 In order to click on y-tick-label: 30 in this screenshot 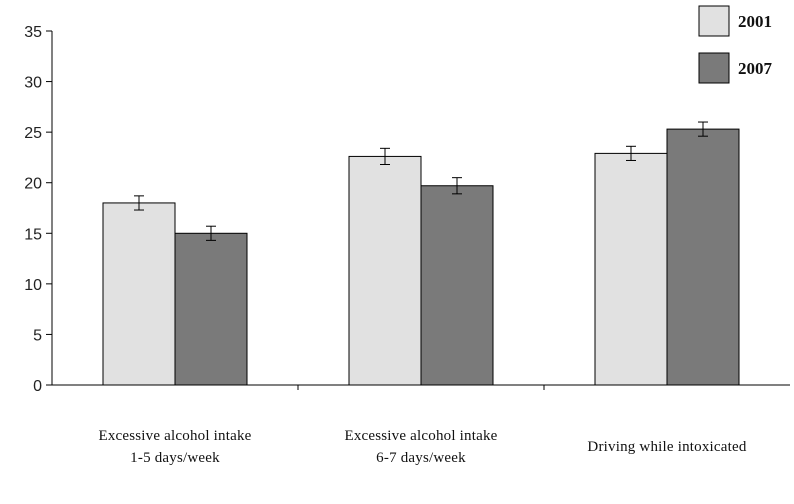, I will do `click(33, 83)`.